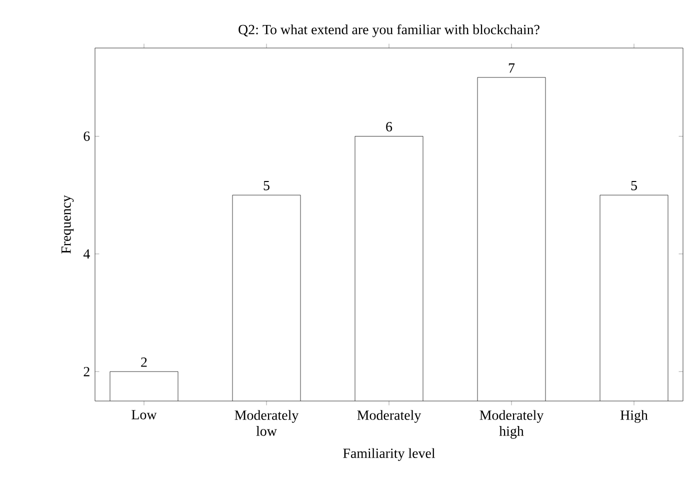  I want to click on data-label: 2, so click(144, 362).